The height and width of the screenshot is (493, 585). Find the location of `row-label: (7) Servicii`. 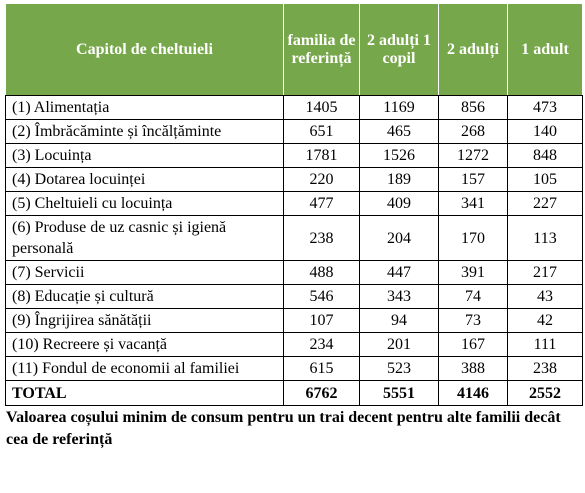

row-label: (7) Servicii is located at coordinates (144, 272).